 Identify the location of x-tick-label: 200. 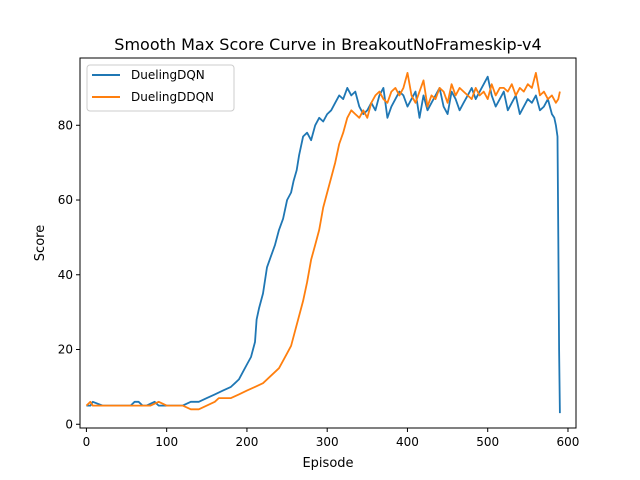
(246, 442).